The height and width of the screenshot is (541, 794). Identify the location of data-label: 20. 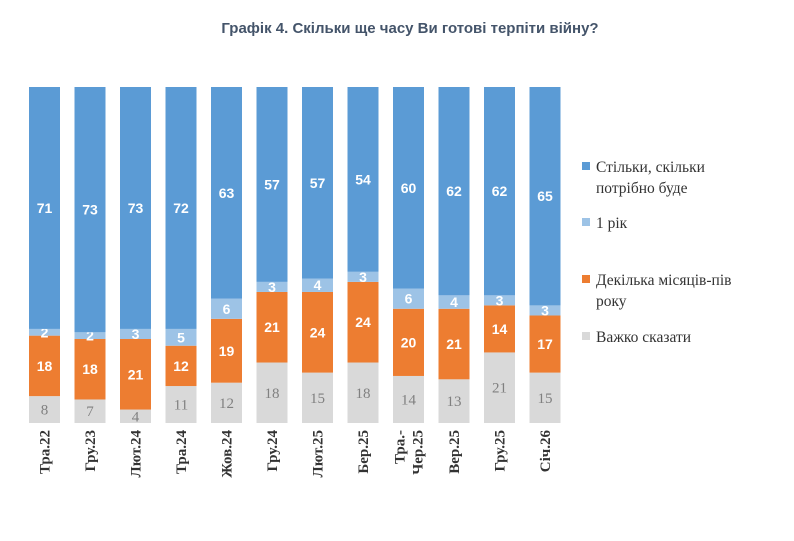
(409, 342).